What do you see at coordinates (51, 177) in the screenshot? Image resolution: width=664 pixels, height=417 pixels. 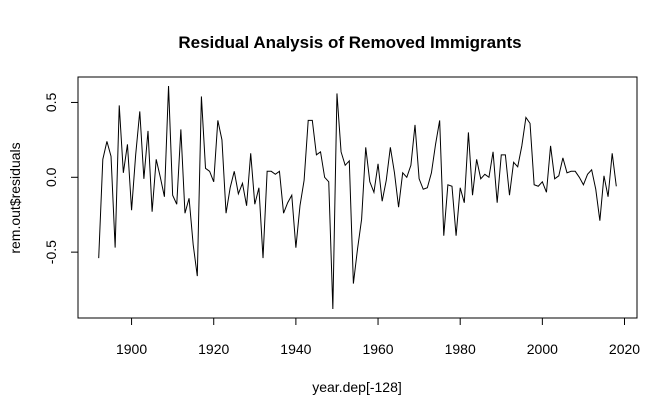 I see `y-tick-label: 0.0` at bounding box center [51, 177].